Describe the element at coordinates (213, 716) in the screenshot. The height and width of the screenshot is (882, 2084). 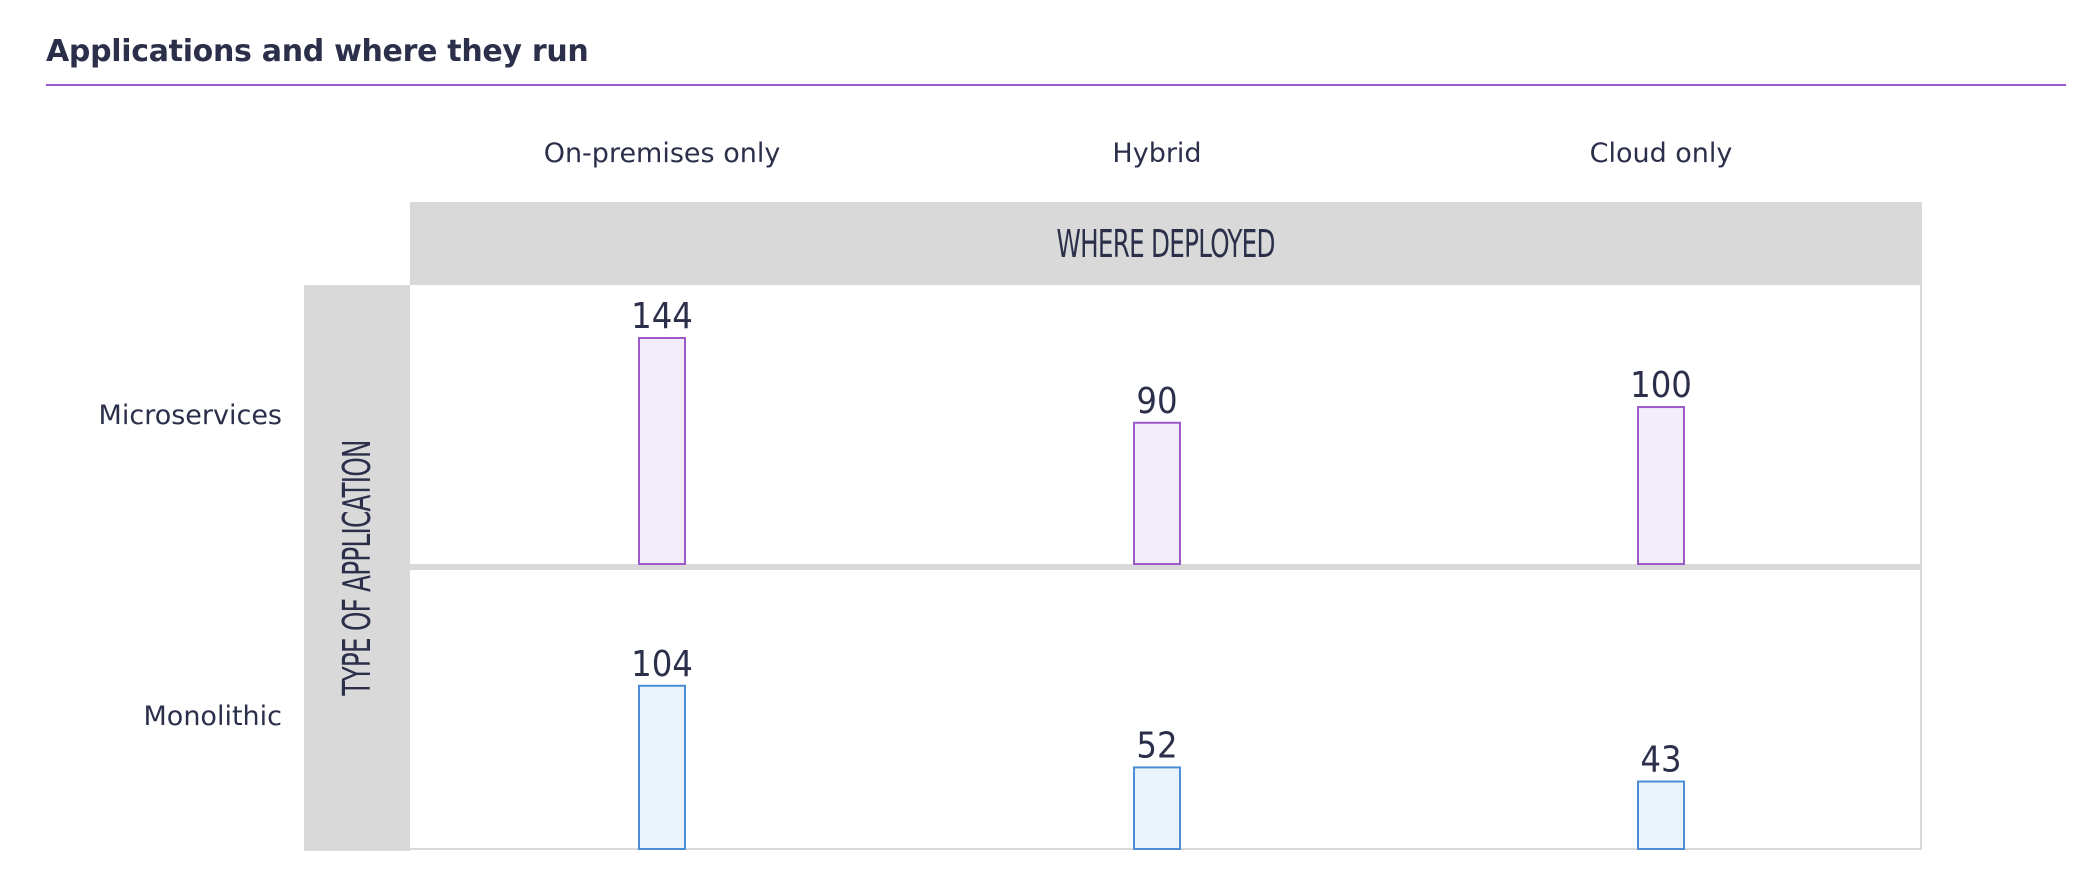
I see `row-label-monolithic: Monolithic` at that location.